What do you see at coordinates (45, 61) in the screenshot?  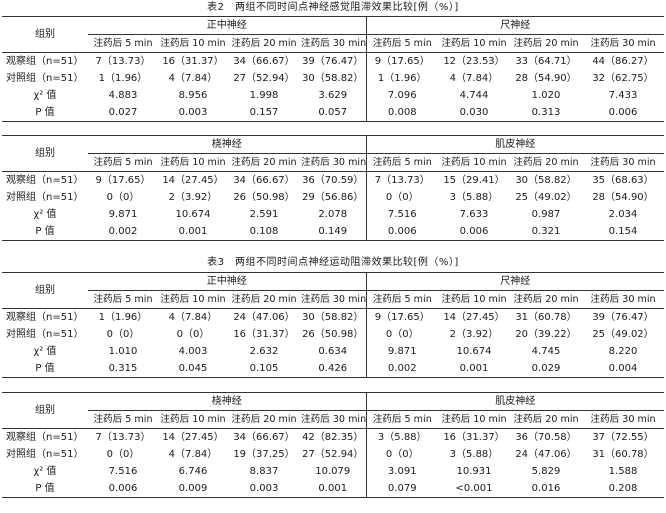 I see `row-label: 观察组（n=51）` at bounding box center [45, 61].